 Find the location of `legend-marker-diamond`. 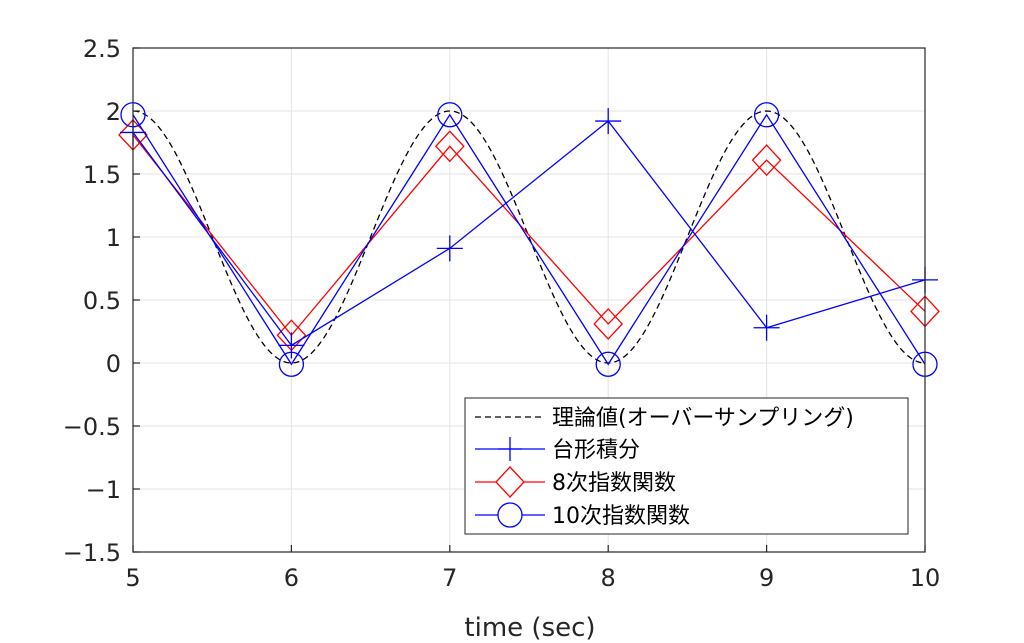

legend-marker-diamond is located at coordinates (510, 482).